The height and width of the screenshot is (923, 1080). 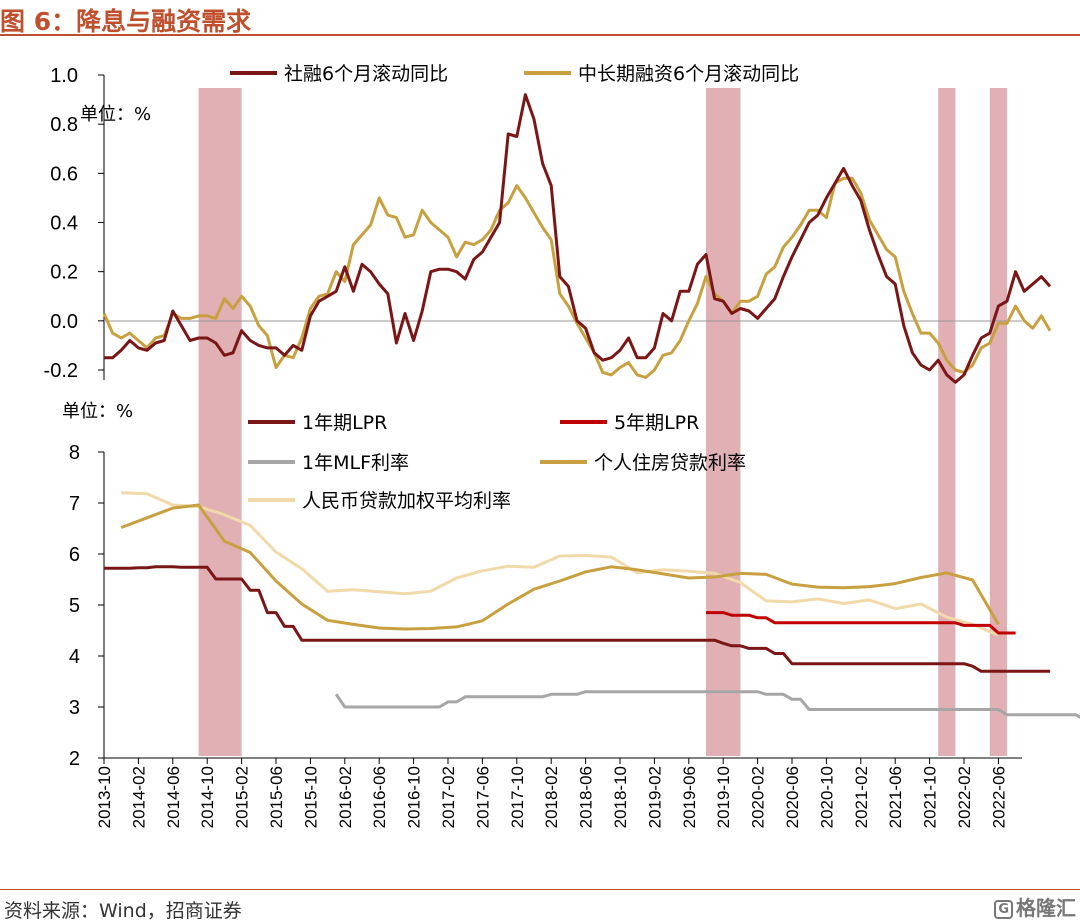 What do you see at coordinates (207, 797) in the screenshot?
I see `x-tick-label: 2014-10` at bounding box center [207, 797].